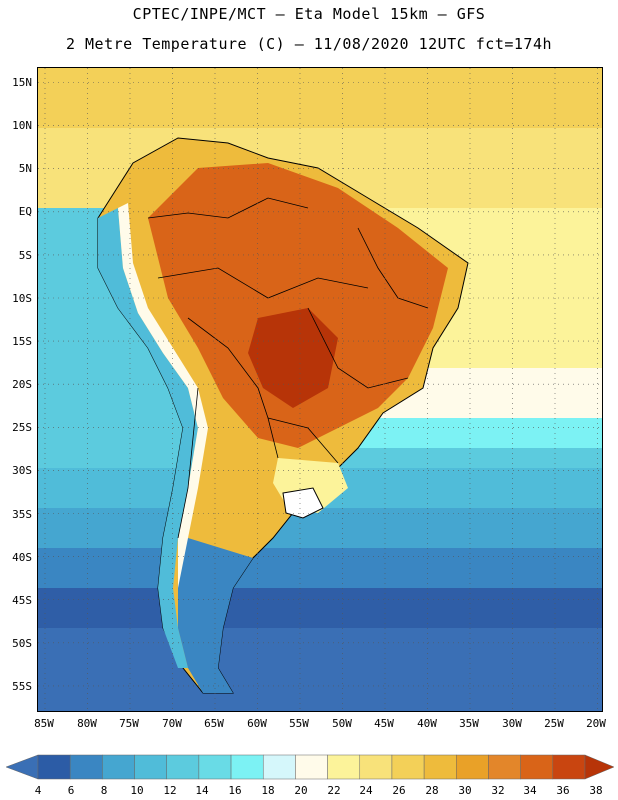 This screenshot has height=800, width=618. What do you see at coordinates (399, 790) in the screenshot?
I see `legend-label: 26` at bounding box center [399, 790].